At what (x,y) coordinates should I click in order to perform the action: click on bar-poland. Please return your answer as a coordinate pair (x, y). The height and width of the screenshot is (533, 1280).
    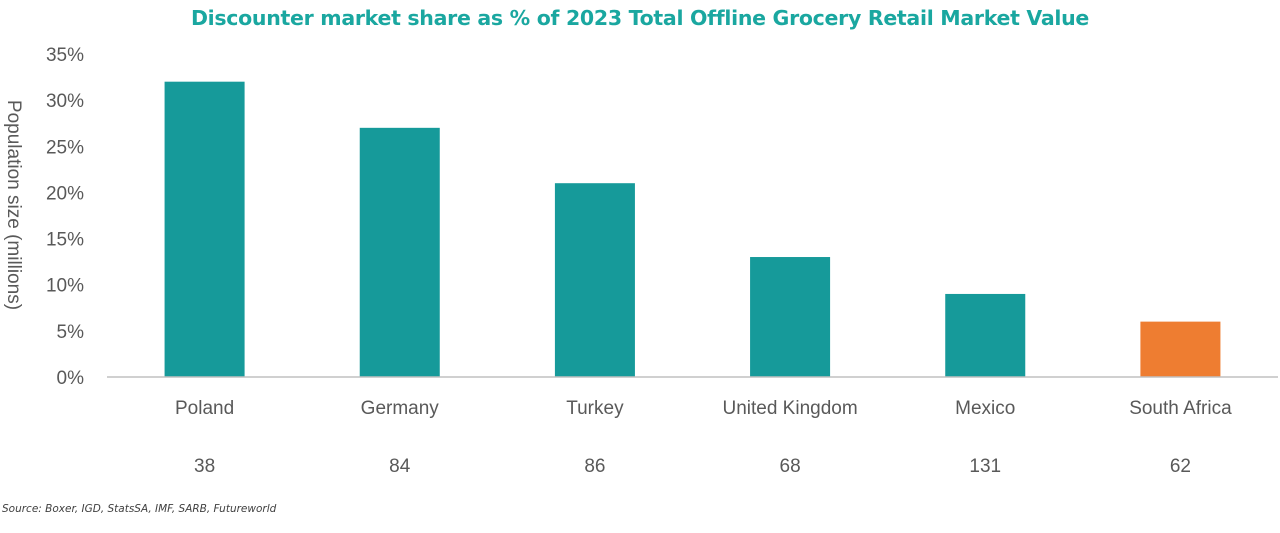
    Looking at the image, I should click on (204, 229).